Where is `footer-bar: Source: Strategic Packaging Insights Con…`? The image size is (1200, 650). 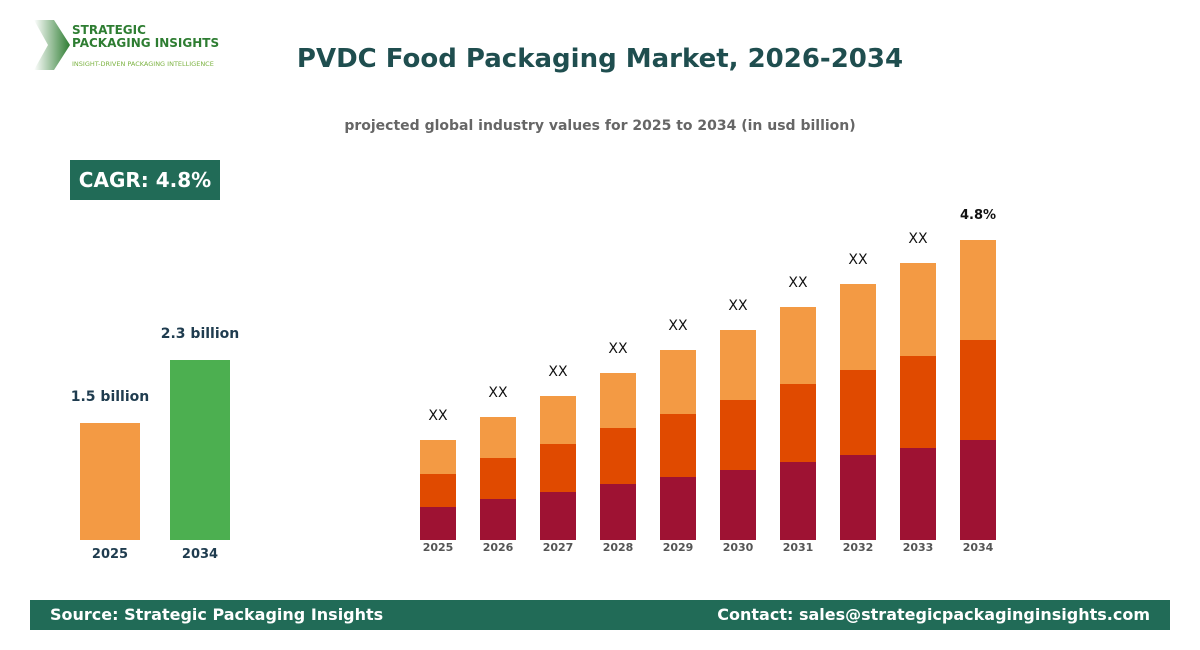
footer-bar: Source: Strategic Packaging Insights Con… is located at coordinates (600, 615).